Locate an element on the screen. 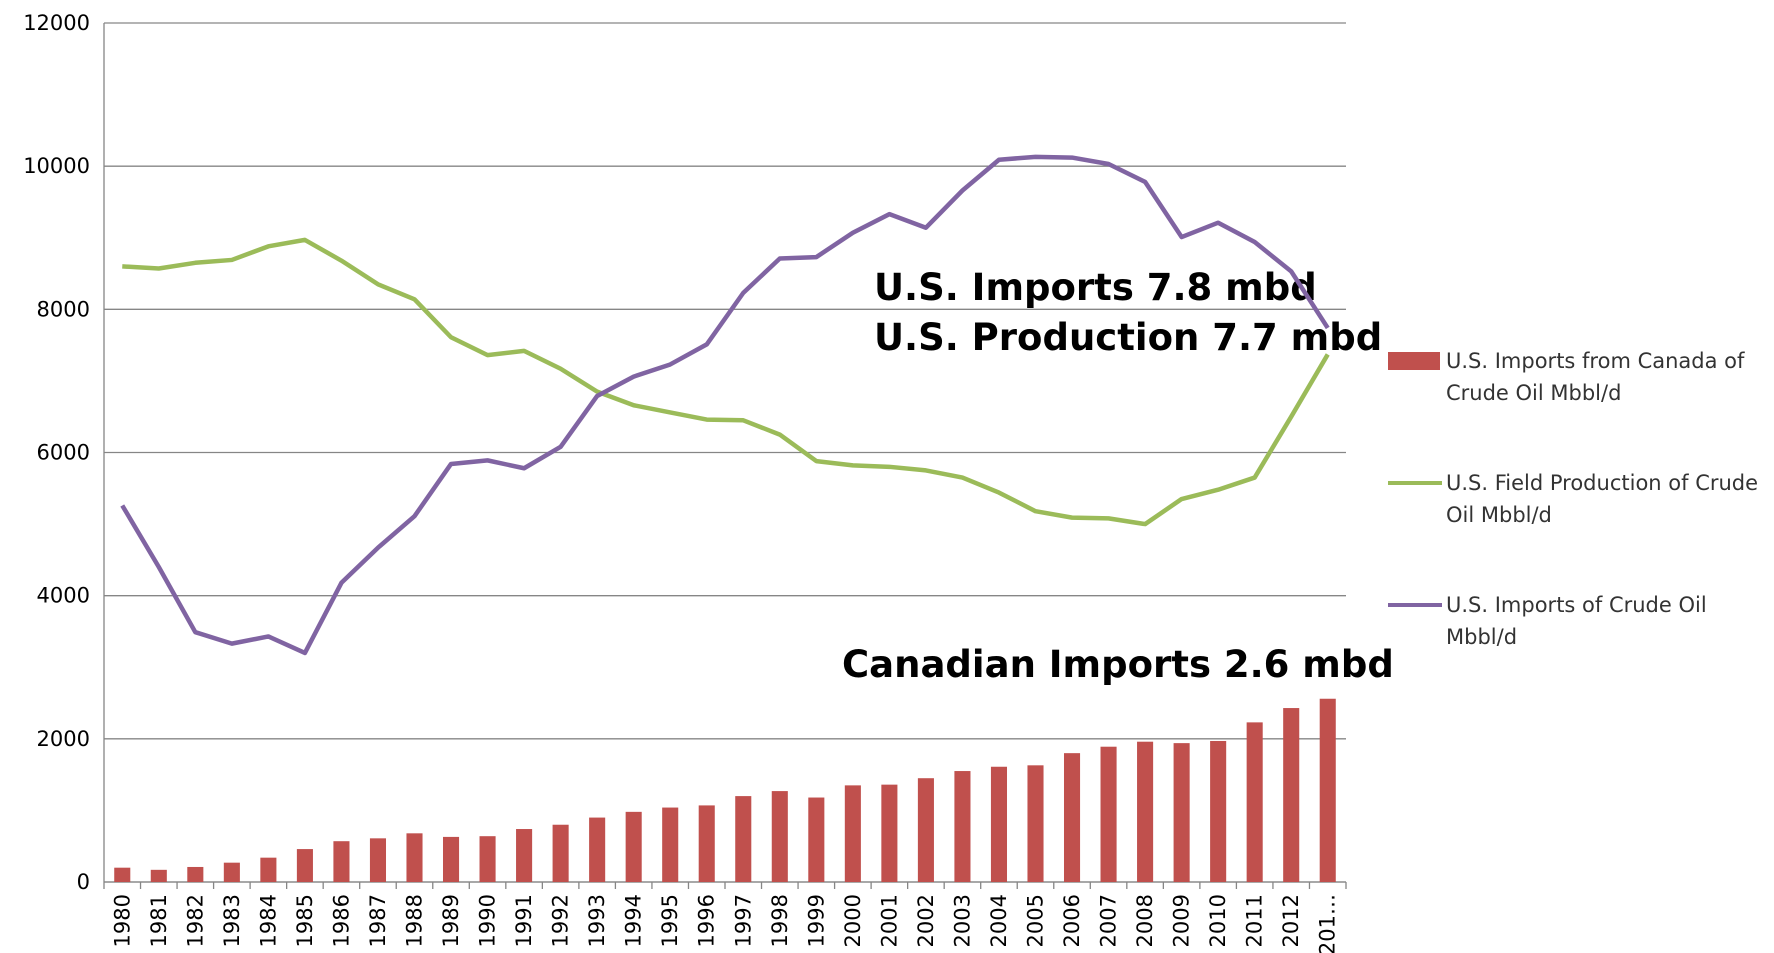  legend-item: U.S. Imports of Crude Oil Mbbl/d is located at coordinates (1578, 650).